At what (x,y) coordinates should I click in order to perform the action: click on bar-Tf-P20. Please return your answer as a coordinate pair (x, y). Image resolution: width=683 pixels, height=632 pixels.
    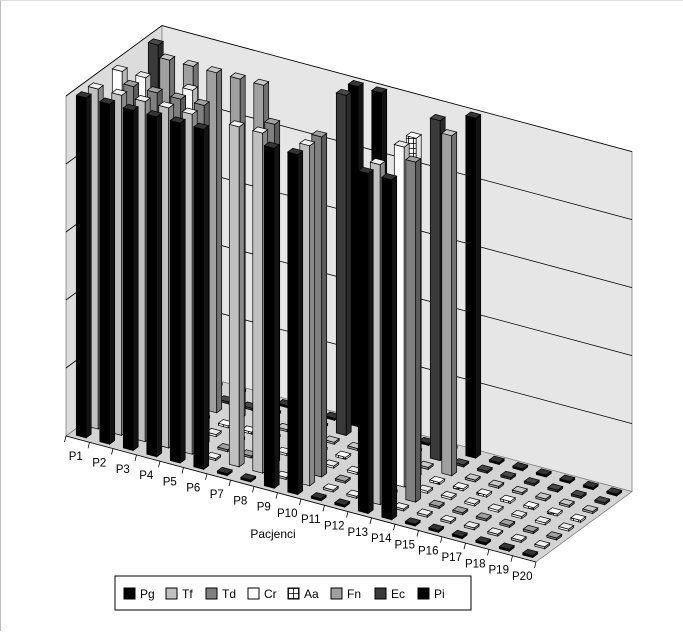
    Looking at the image, I should click on (542, 545).